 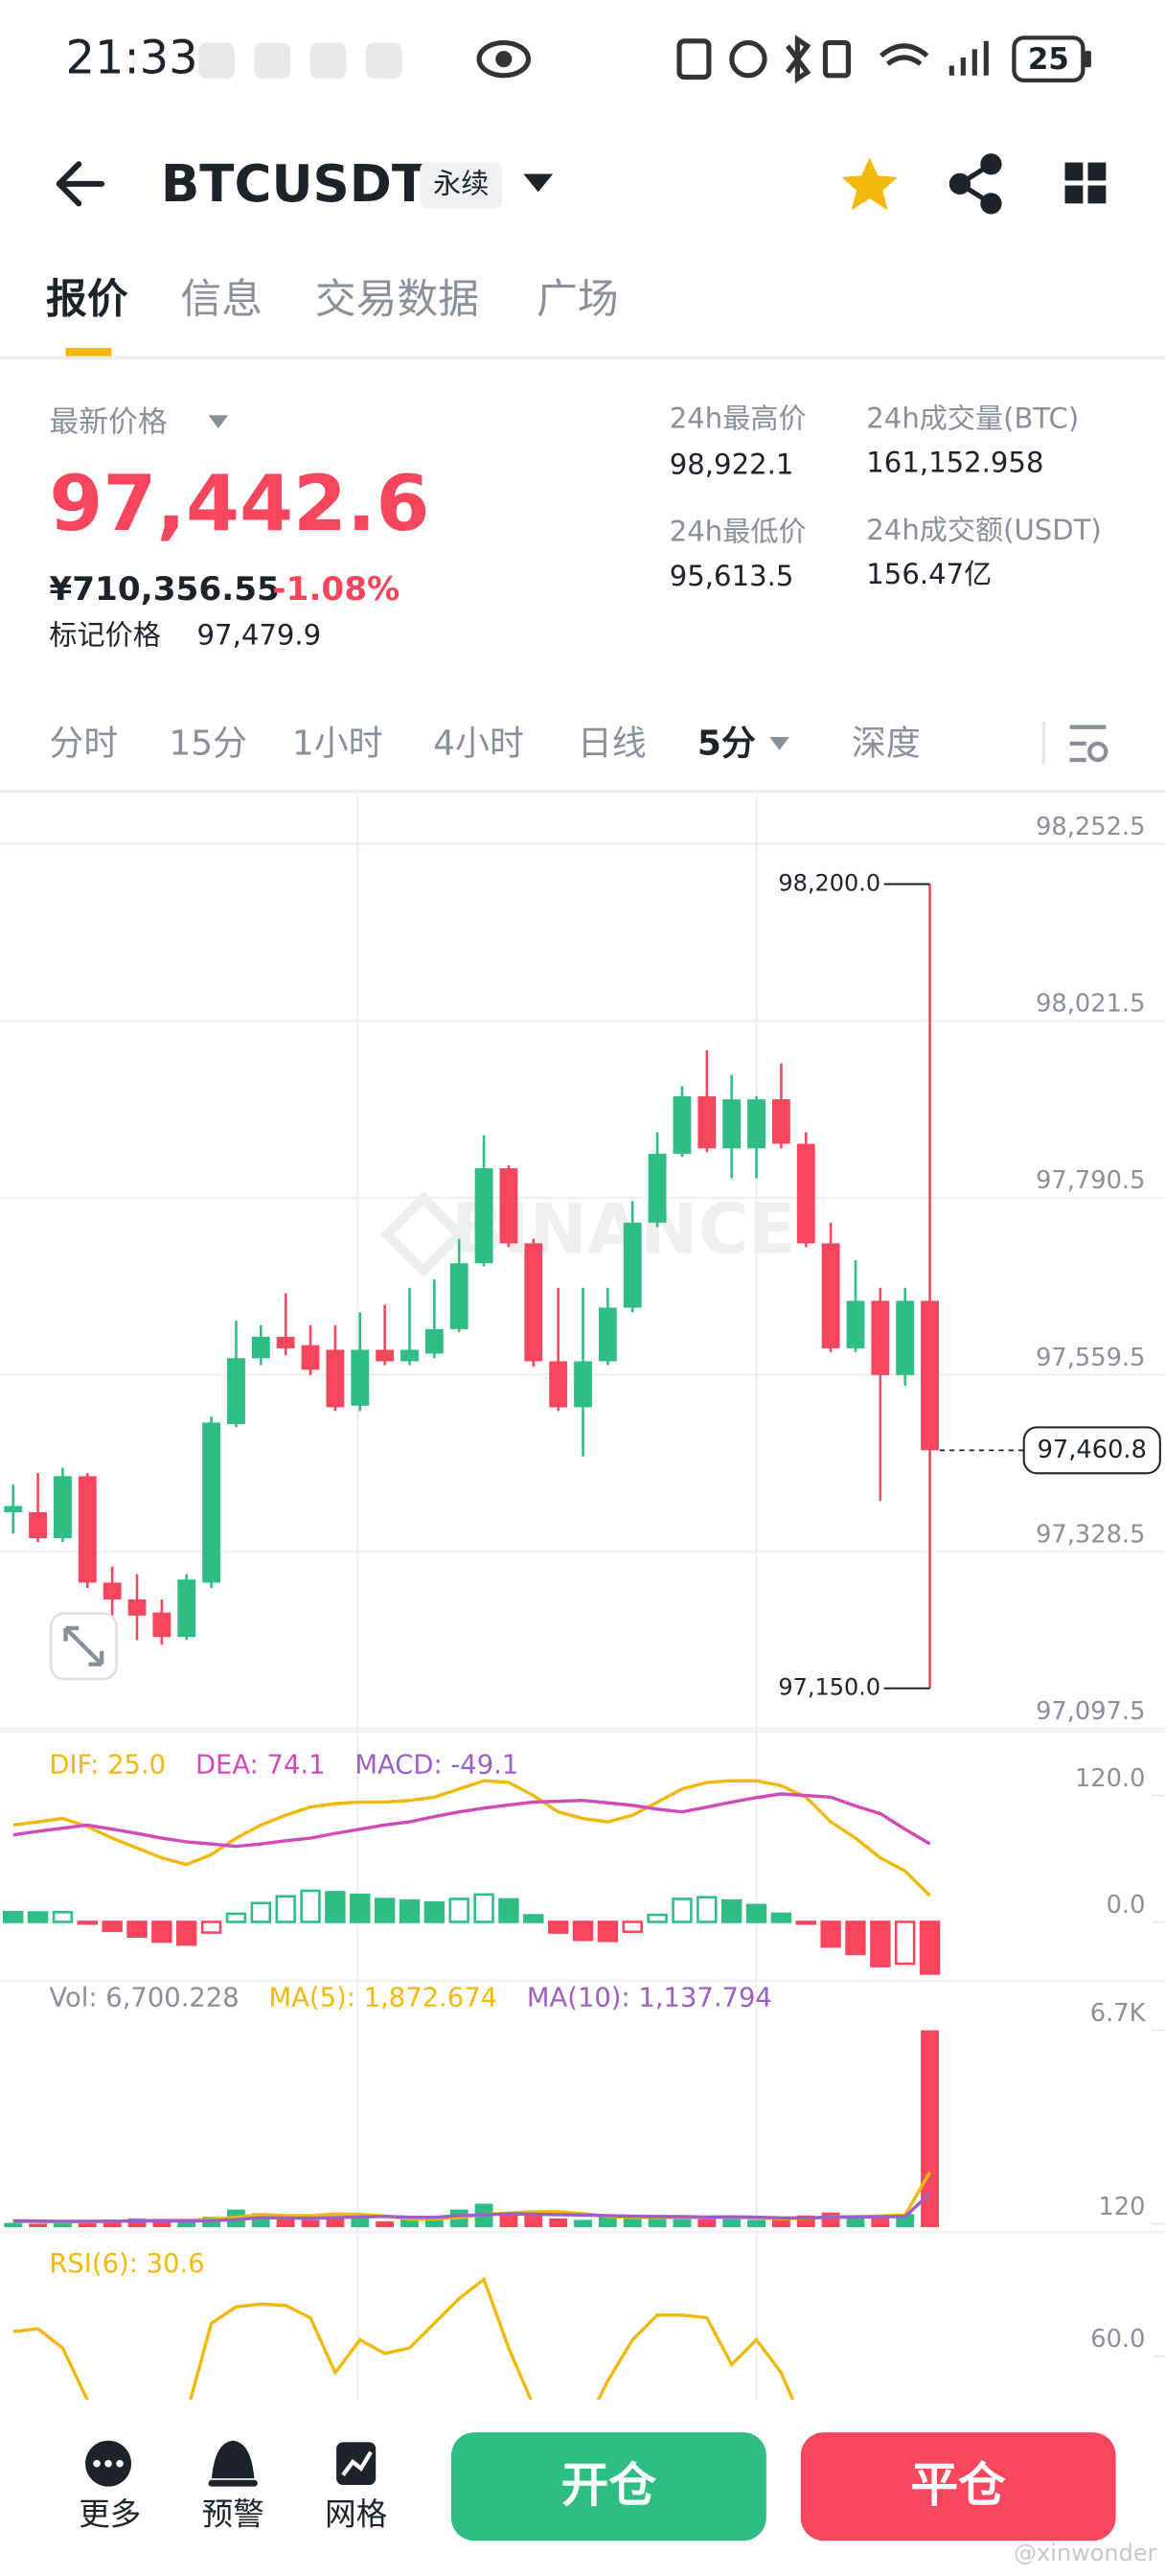 What do you see at coordinates (221, 300) in the screenshot?
I see `tab: 信息` at bounding box center [221, 300].